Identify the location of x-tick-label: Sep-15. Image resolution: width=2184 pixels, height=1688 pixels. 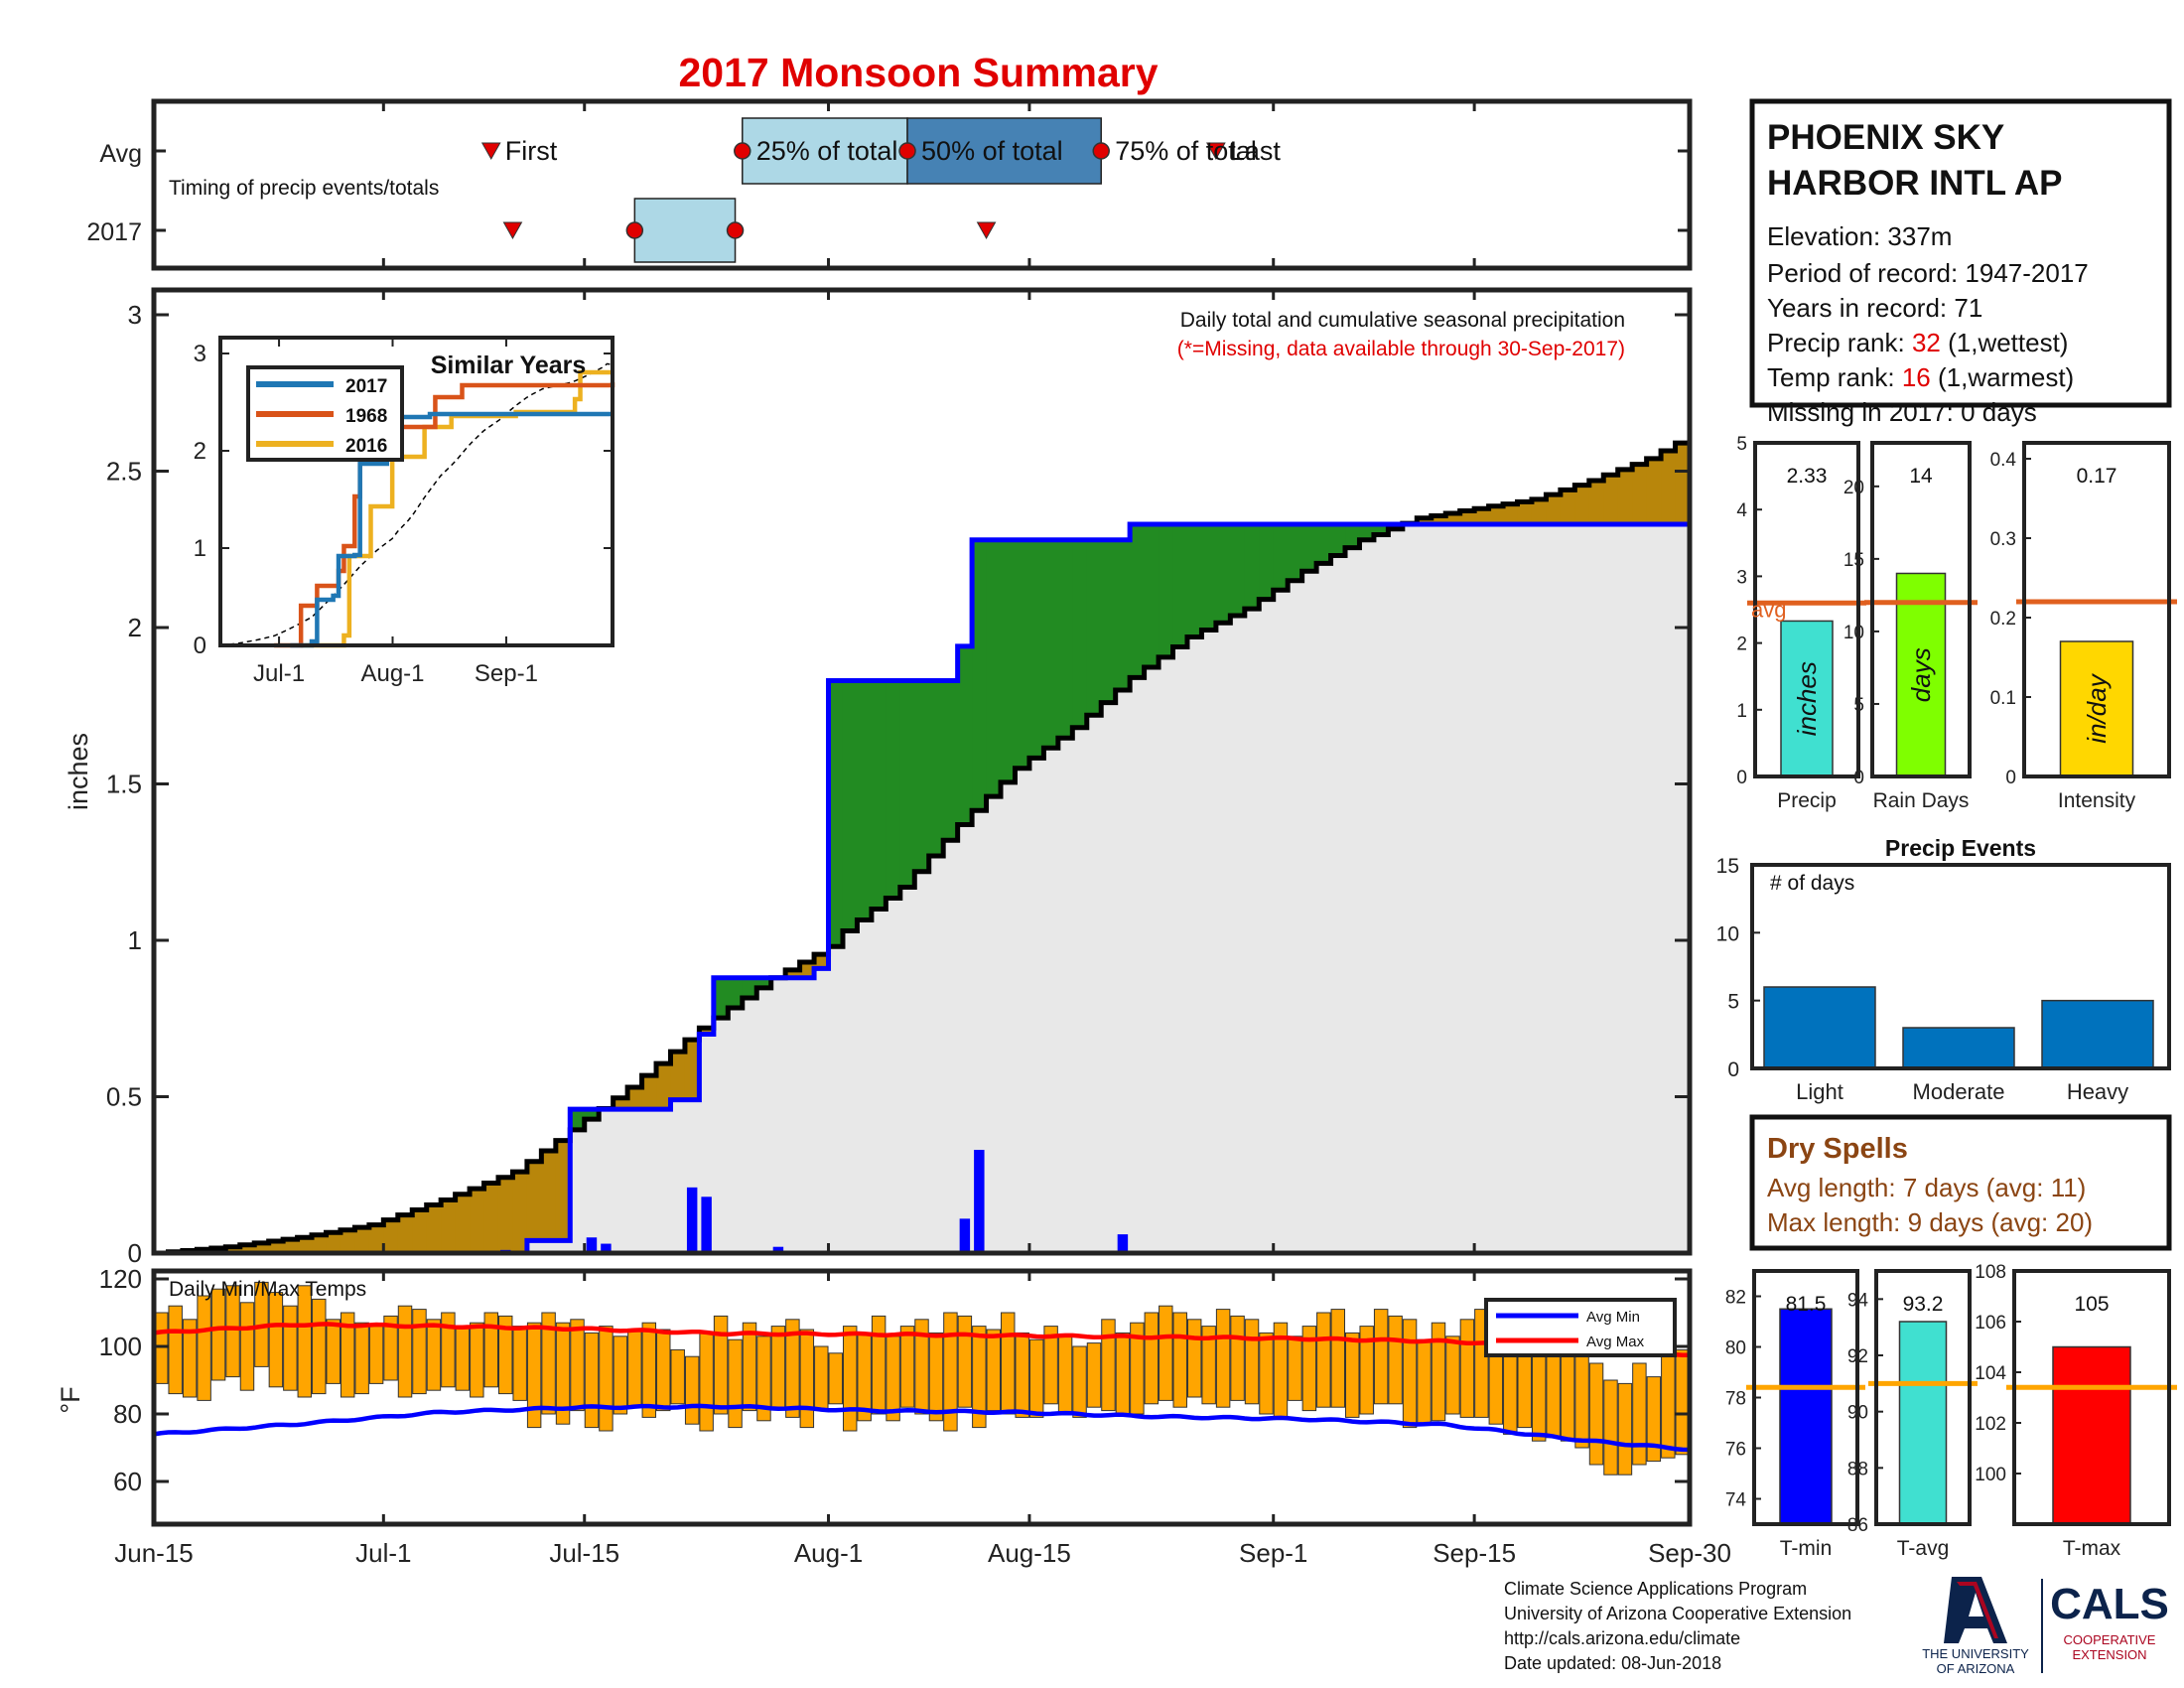
(1474, 1553).